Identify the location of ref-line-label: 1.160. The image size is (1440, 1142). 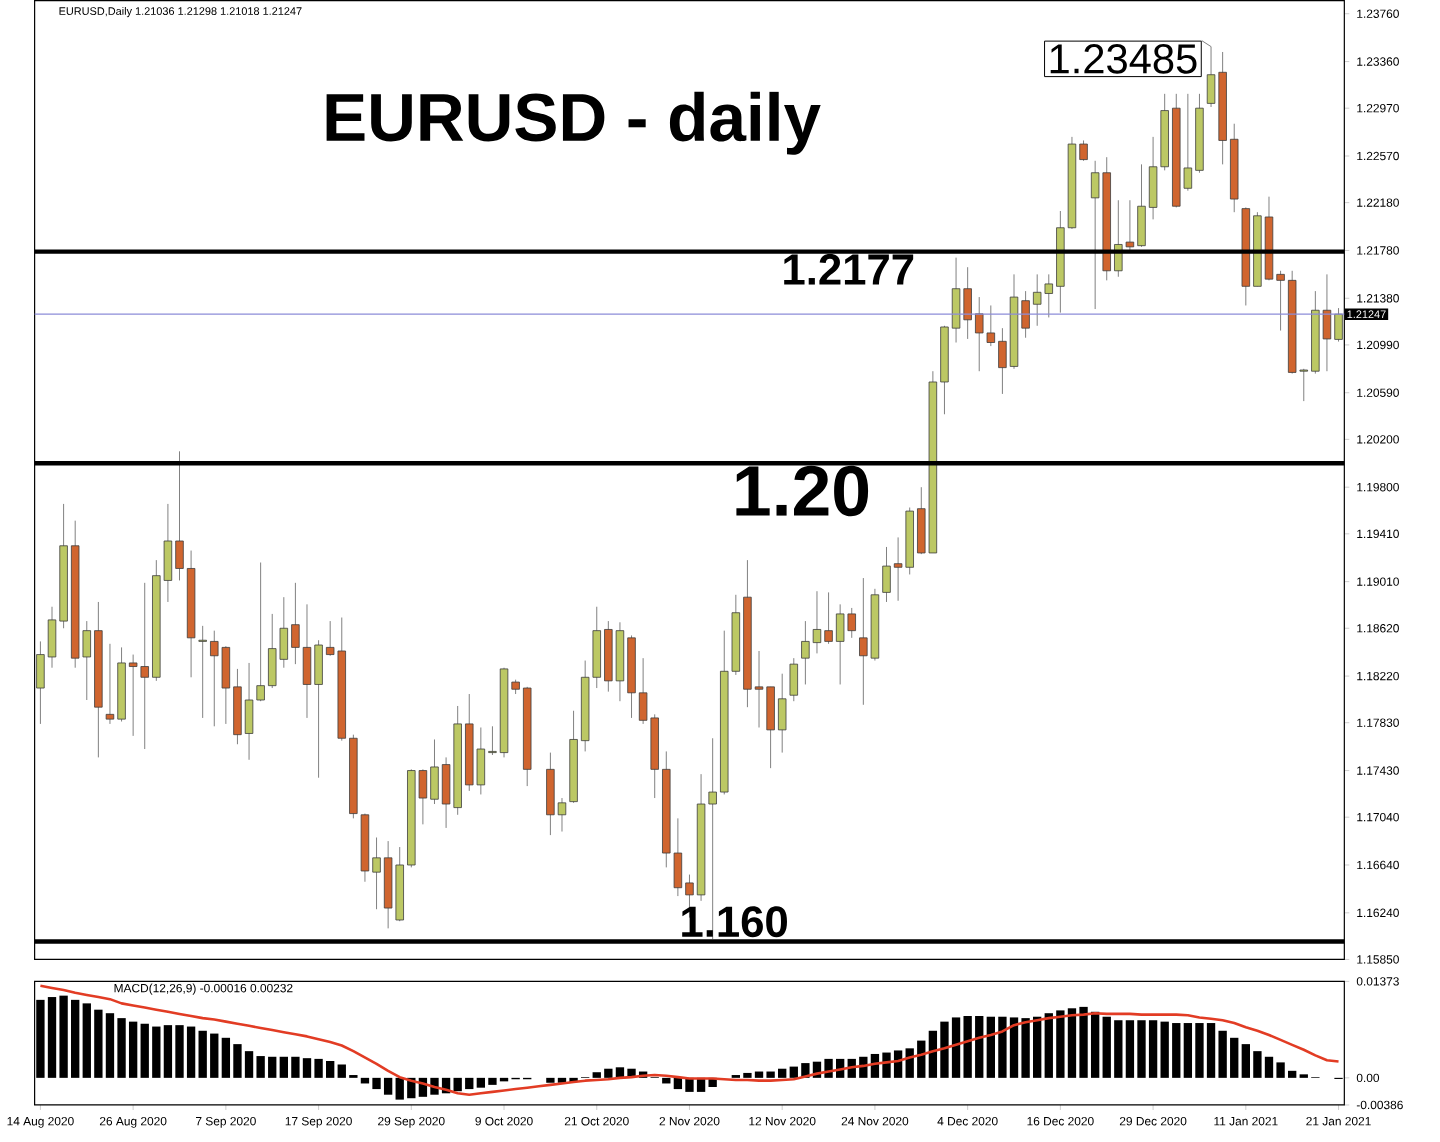
(734, 921).